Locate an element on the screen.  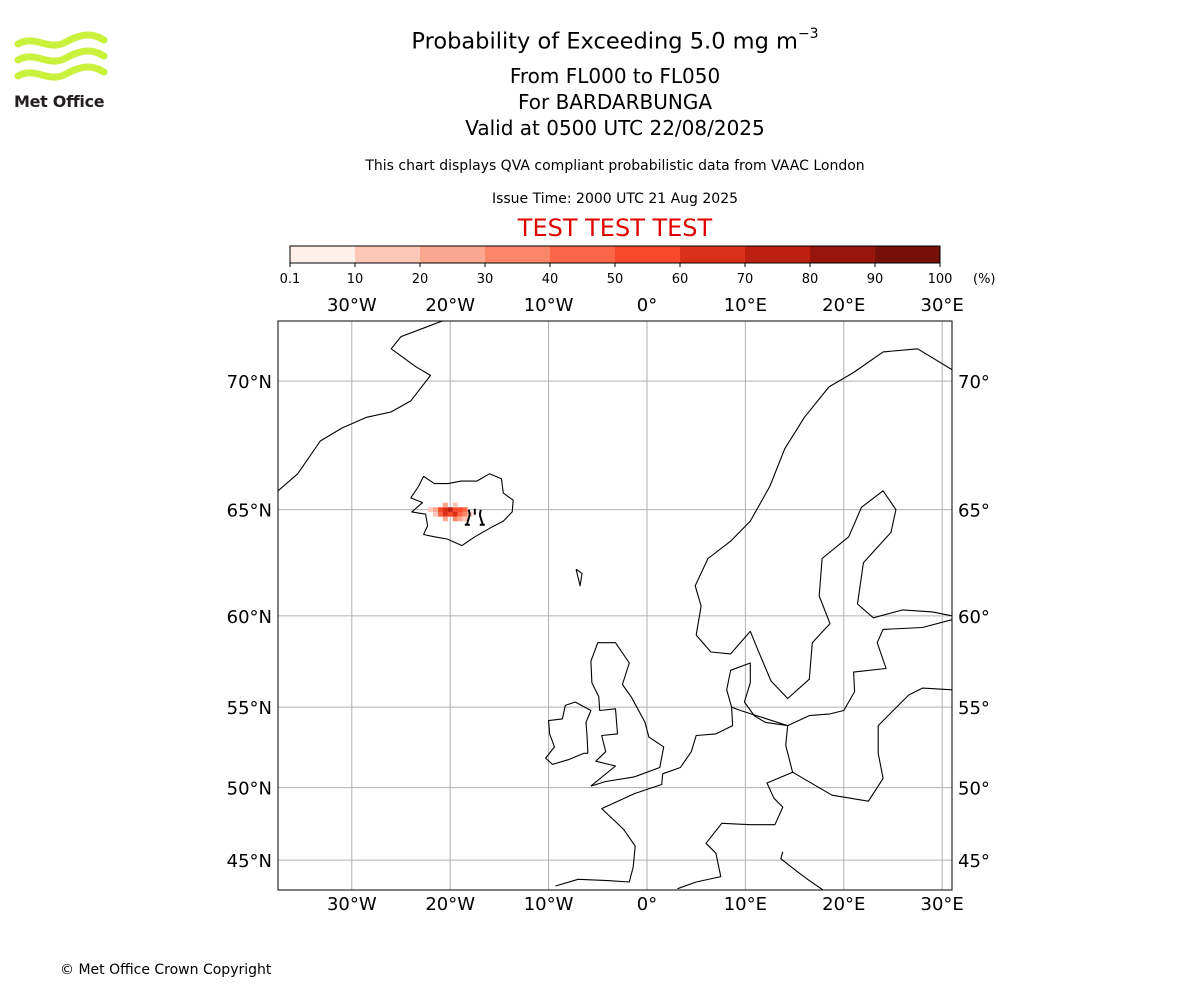
colorbar-tick-label: 50 is located at coordinates (615, 279).